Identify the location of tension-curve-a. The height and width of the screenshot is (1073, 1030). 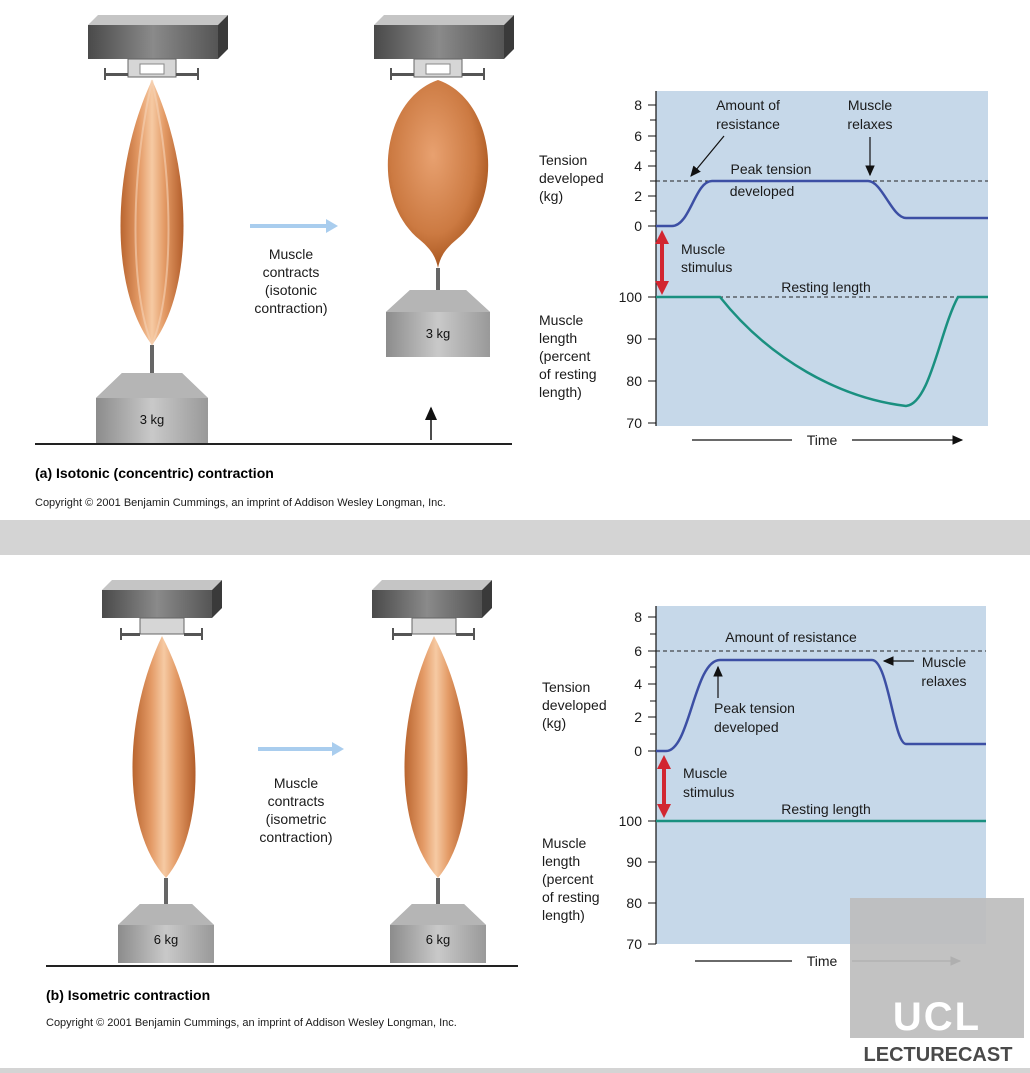
(822, 203).